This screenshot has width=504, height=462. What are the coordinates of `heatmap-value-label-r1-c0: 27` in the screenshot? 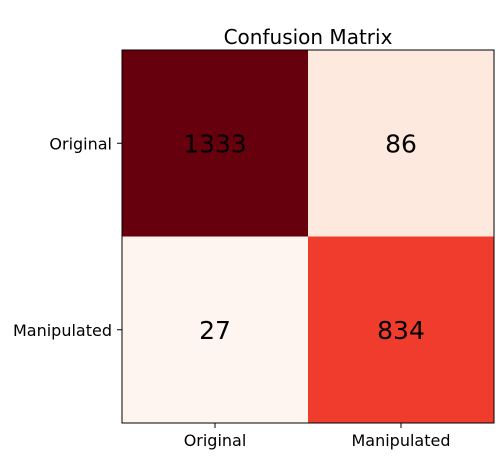 It's located at (215, 330).